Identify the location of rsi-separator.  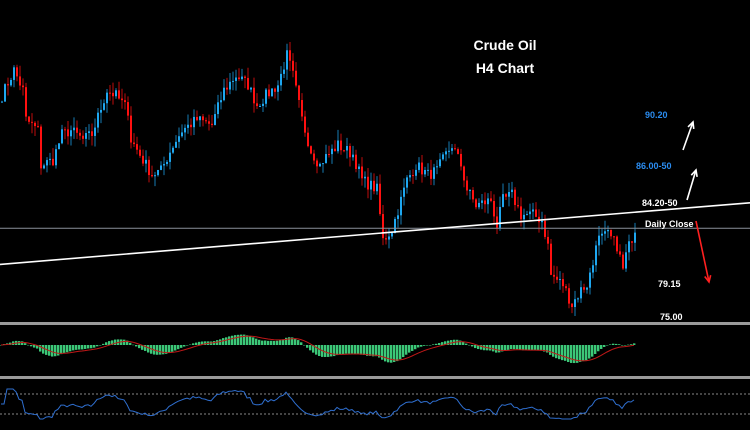
(375, 377).